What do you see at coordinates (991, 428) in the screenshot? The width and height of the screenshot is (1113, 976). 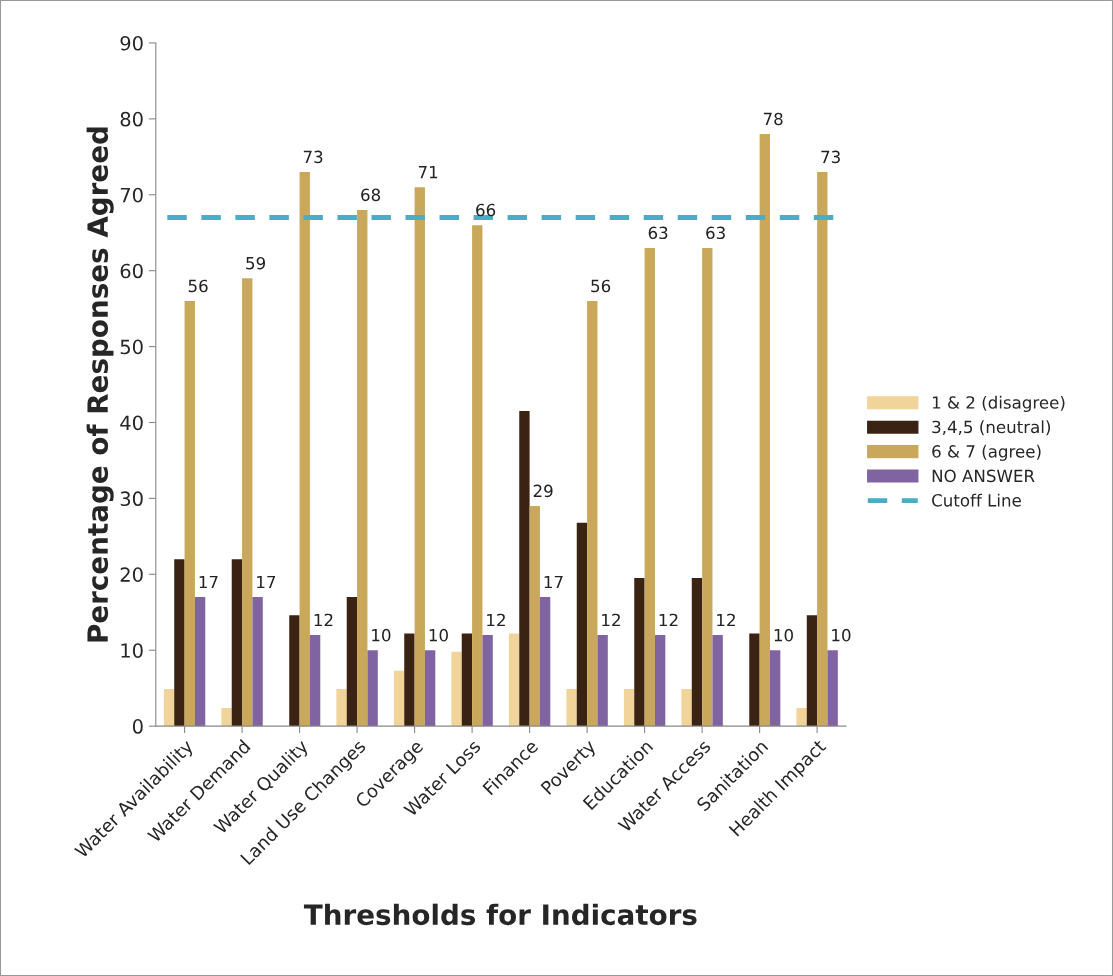 I see `legend-label: 3,4,5 (neutral)` at bounding box center [991, 428].